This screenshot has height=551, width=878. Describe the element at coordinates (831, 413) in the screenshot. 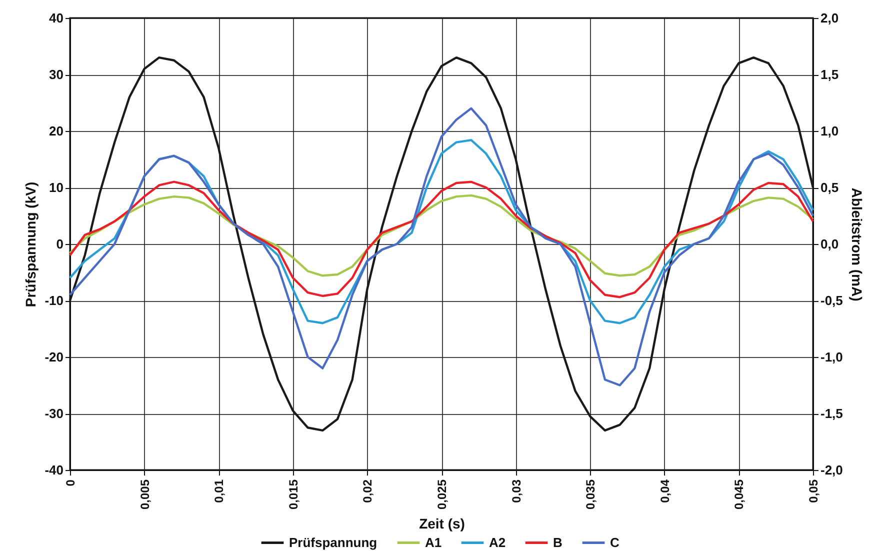

I see `y2-tick-label: -1,5` at that location.